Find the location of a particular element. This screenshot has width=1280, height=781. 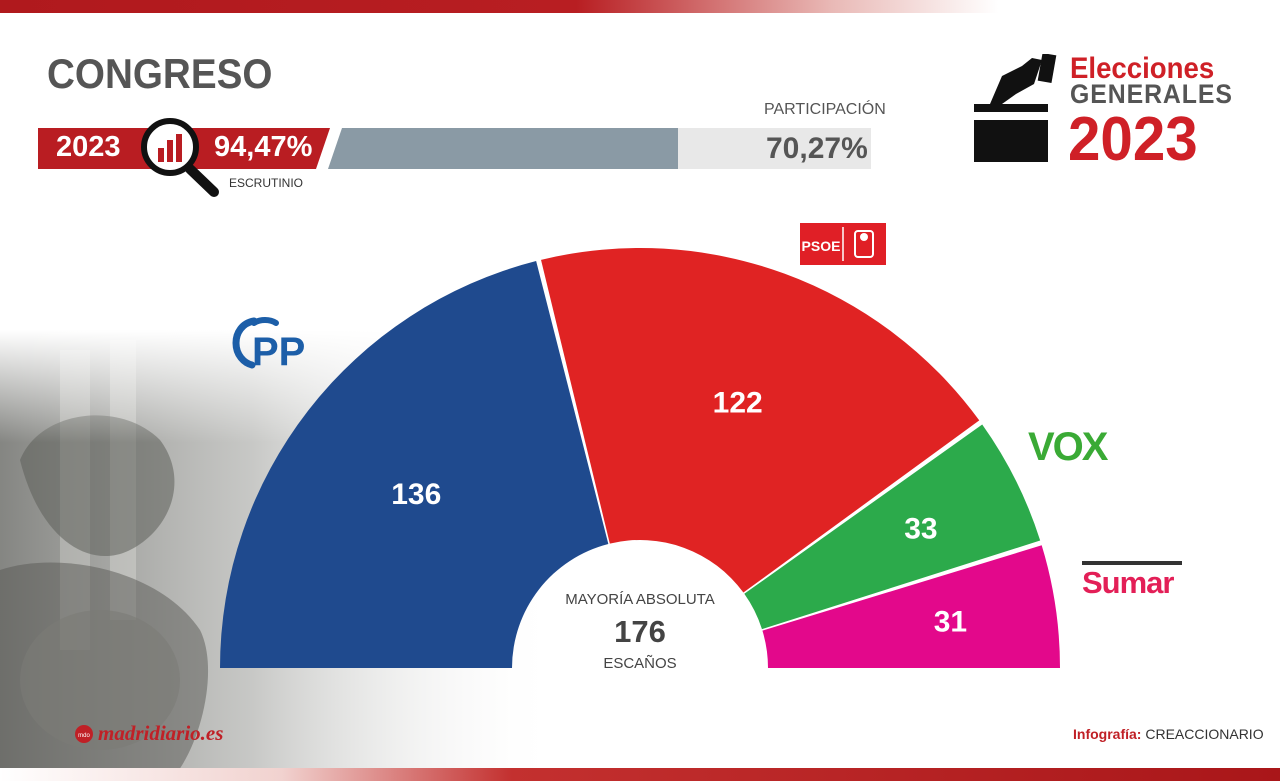

brand-year: 2023 is located at coordinates (1133, 139).